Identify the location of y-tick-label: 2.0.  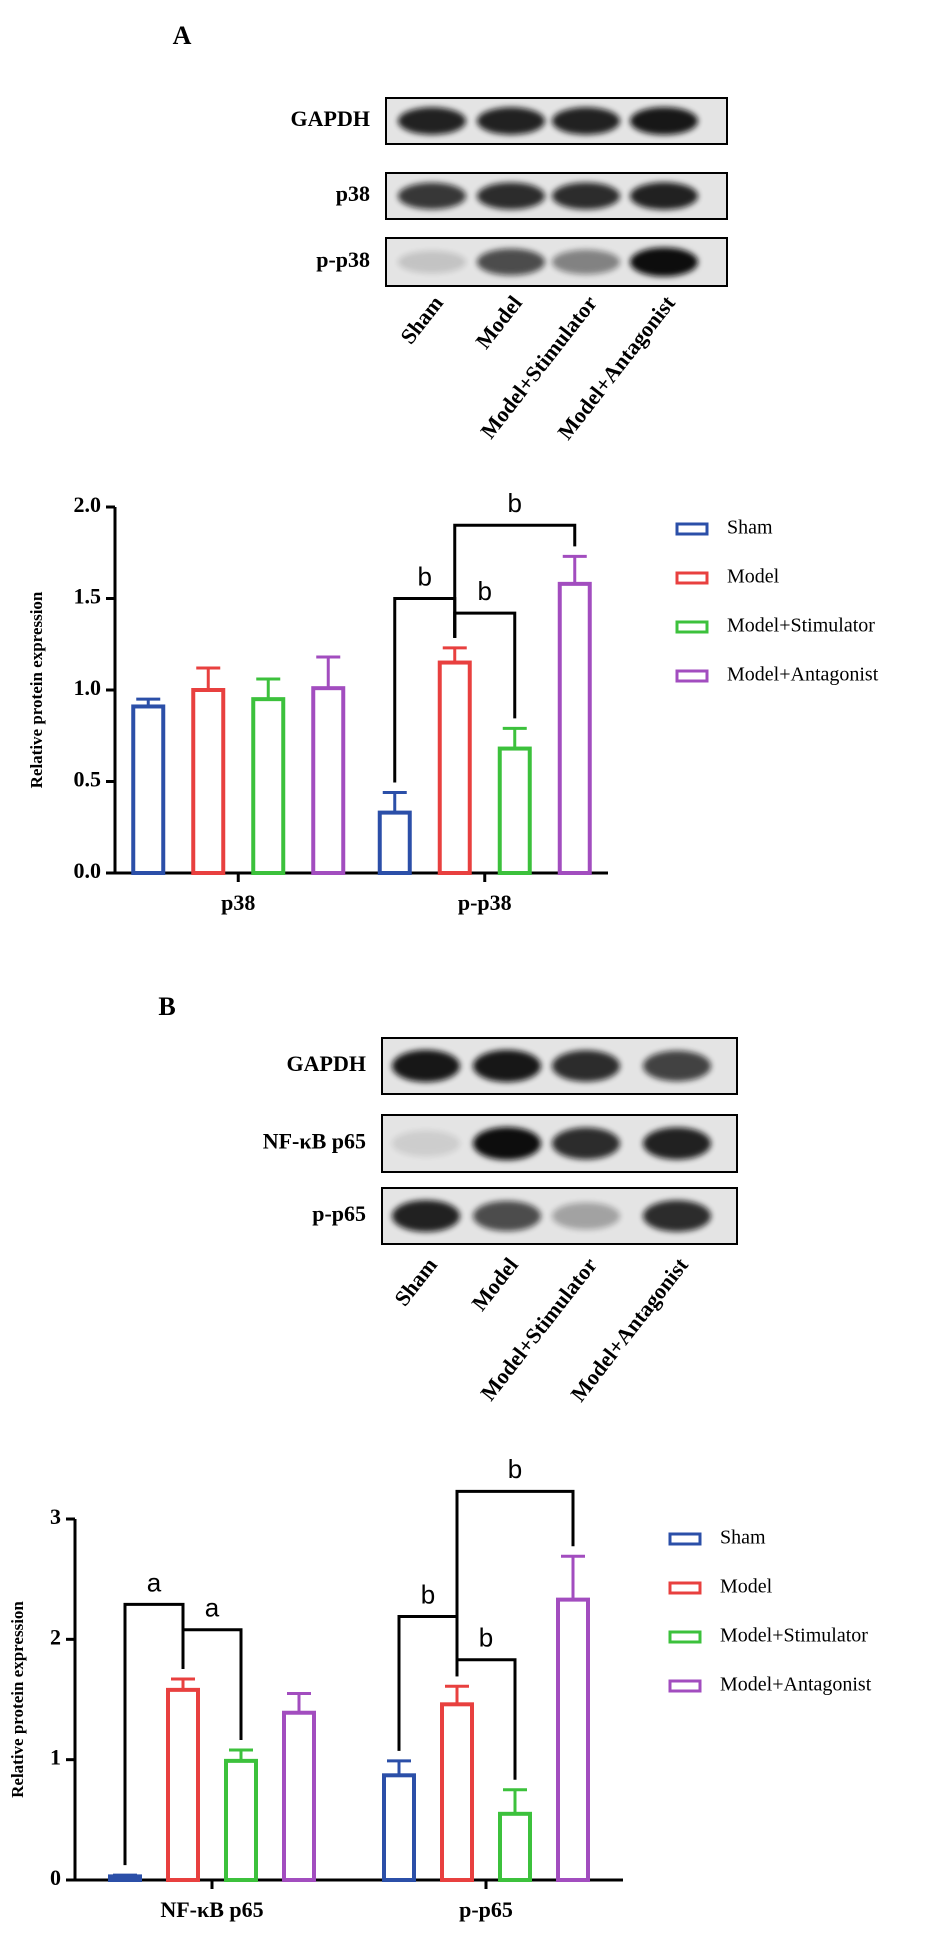
(88, 504).